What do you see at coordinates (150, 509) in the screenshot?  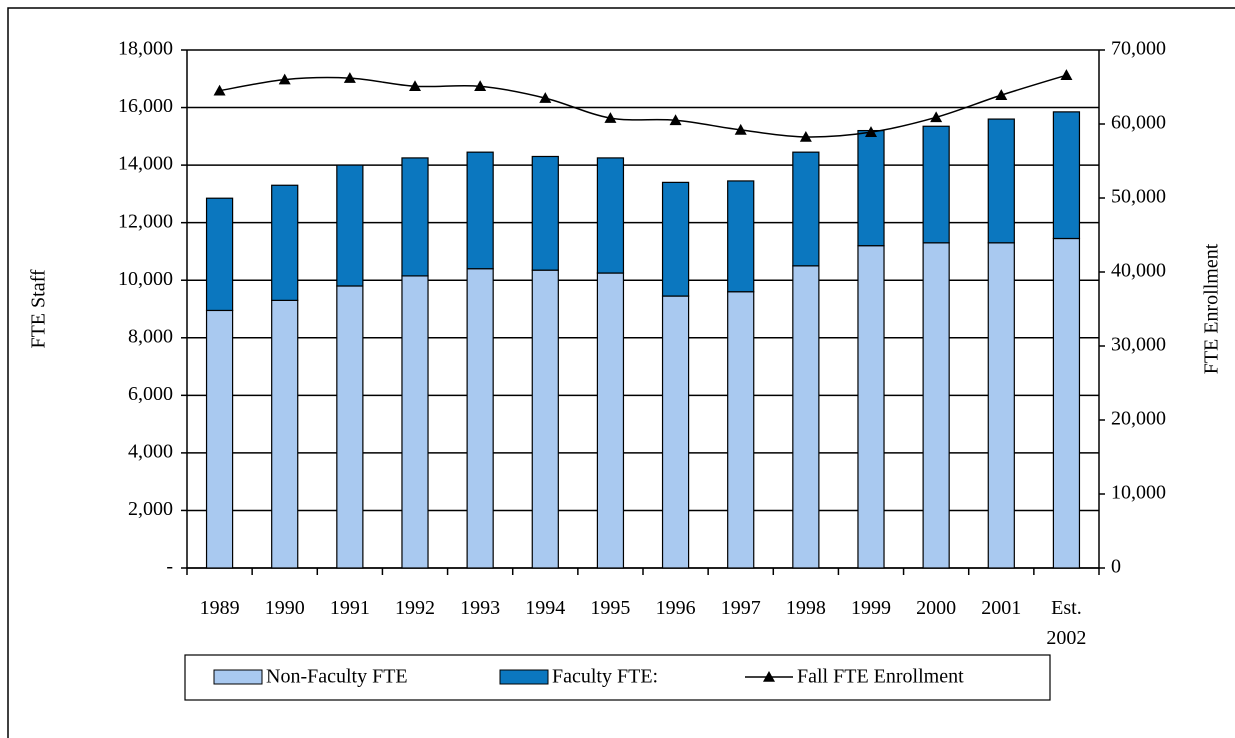 I see `y-tick-label: 2,000` at bounding box center [150, 509].